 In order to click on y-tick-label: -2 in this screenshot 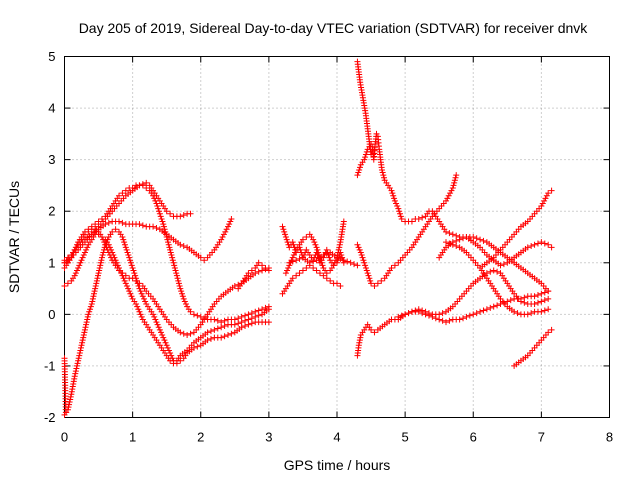, I will do `click(50, 417)`.